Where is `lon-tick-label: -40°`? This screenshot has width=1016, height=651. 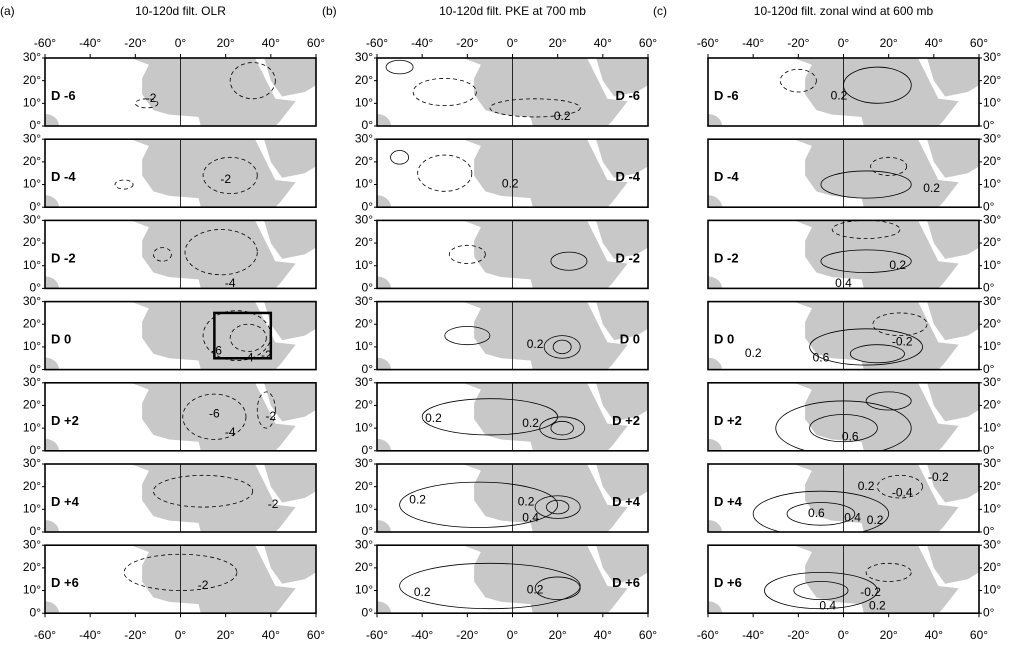 lon-tick-label: -40° is located at coordinates (422, 635).